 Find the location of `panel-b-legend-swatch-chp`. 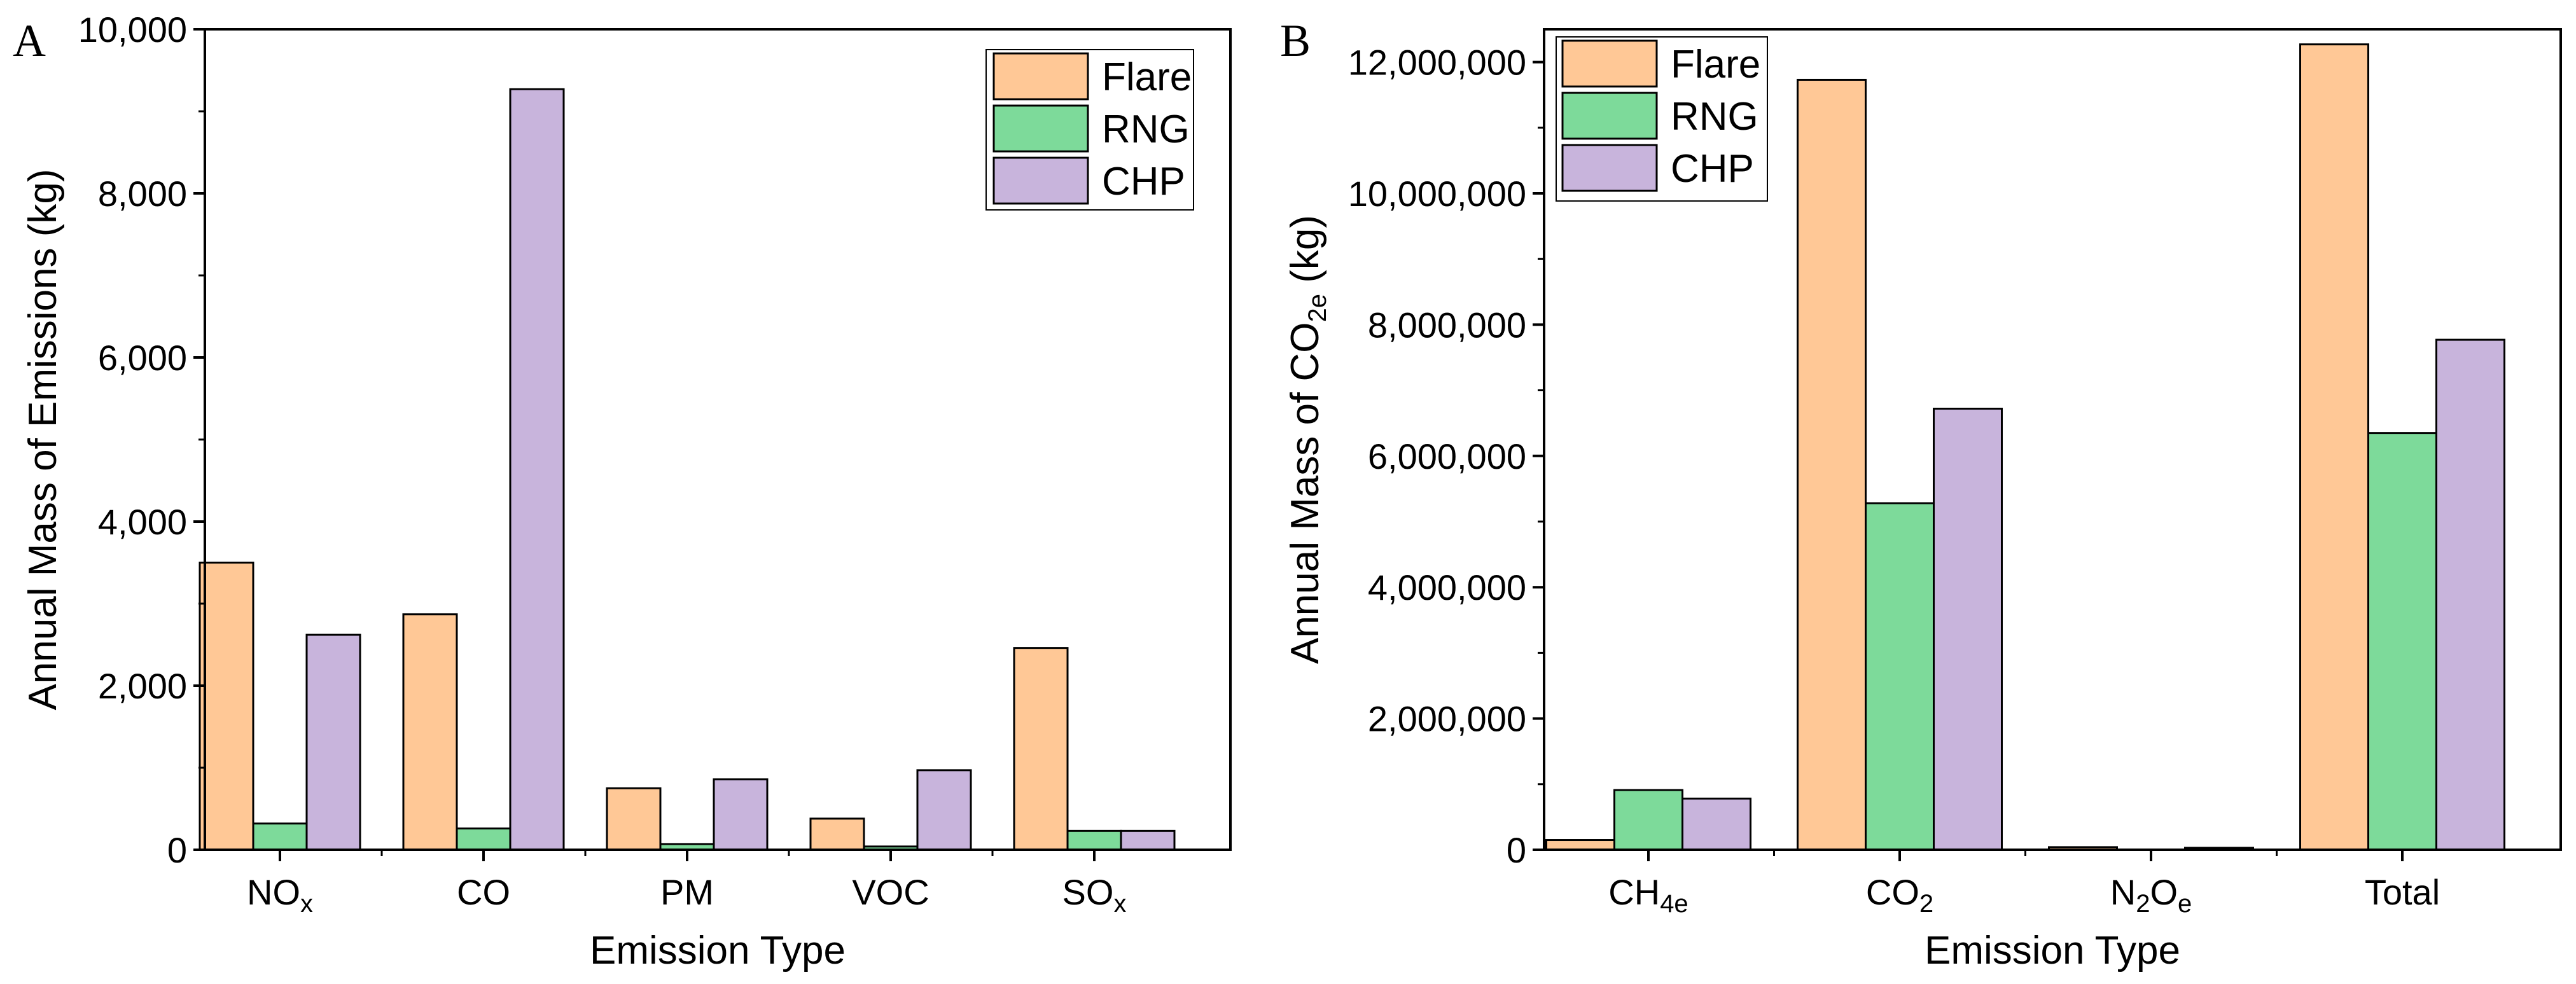

panel-b-legend-swatch-chp is located at coordinates (1609, 168).